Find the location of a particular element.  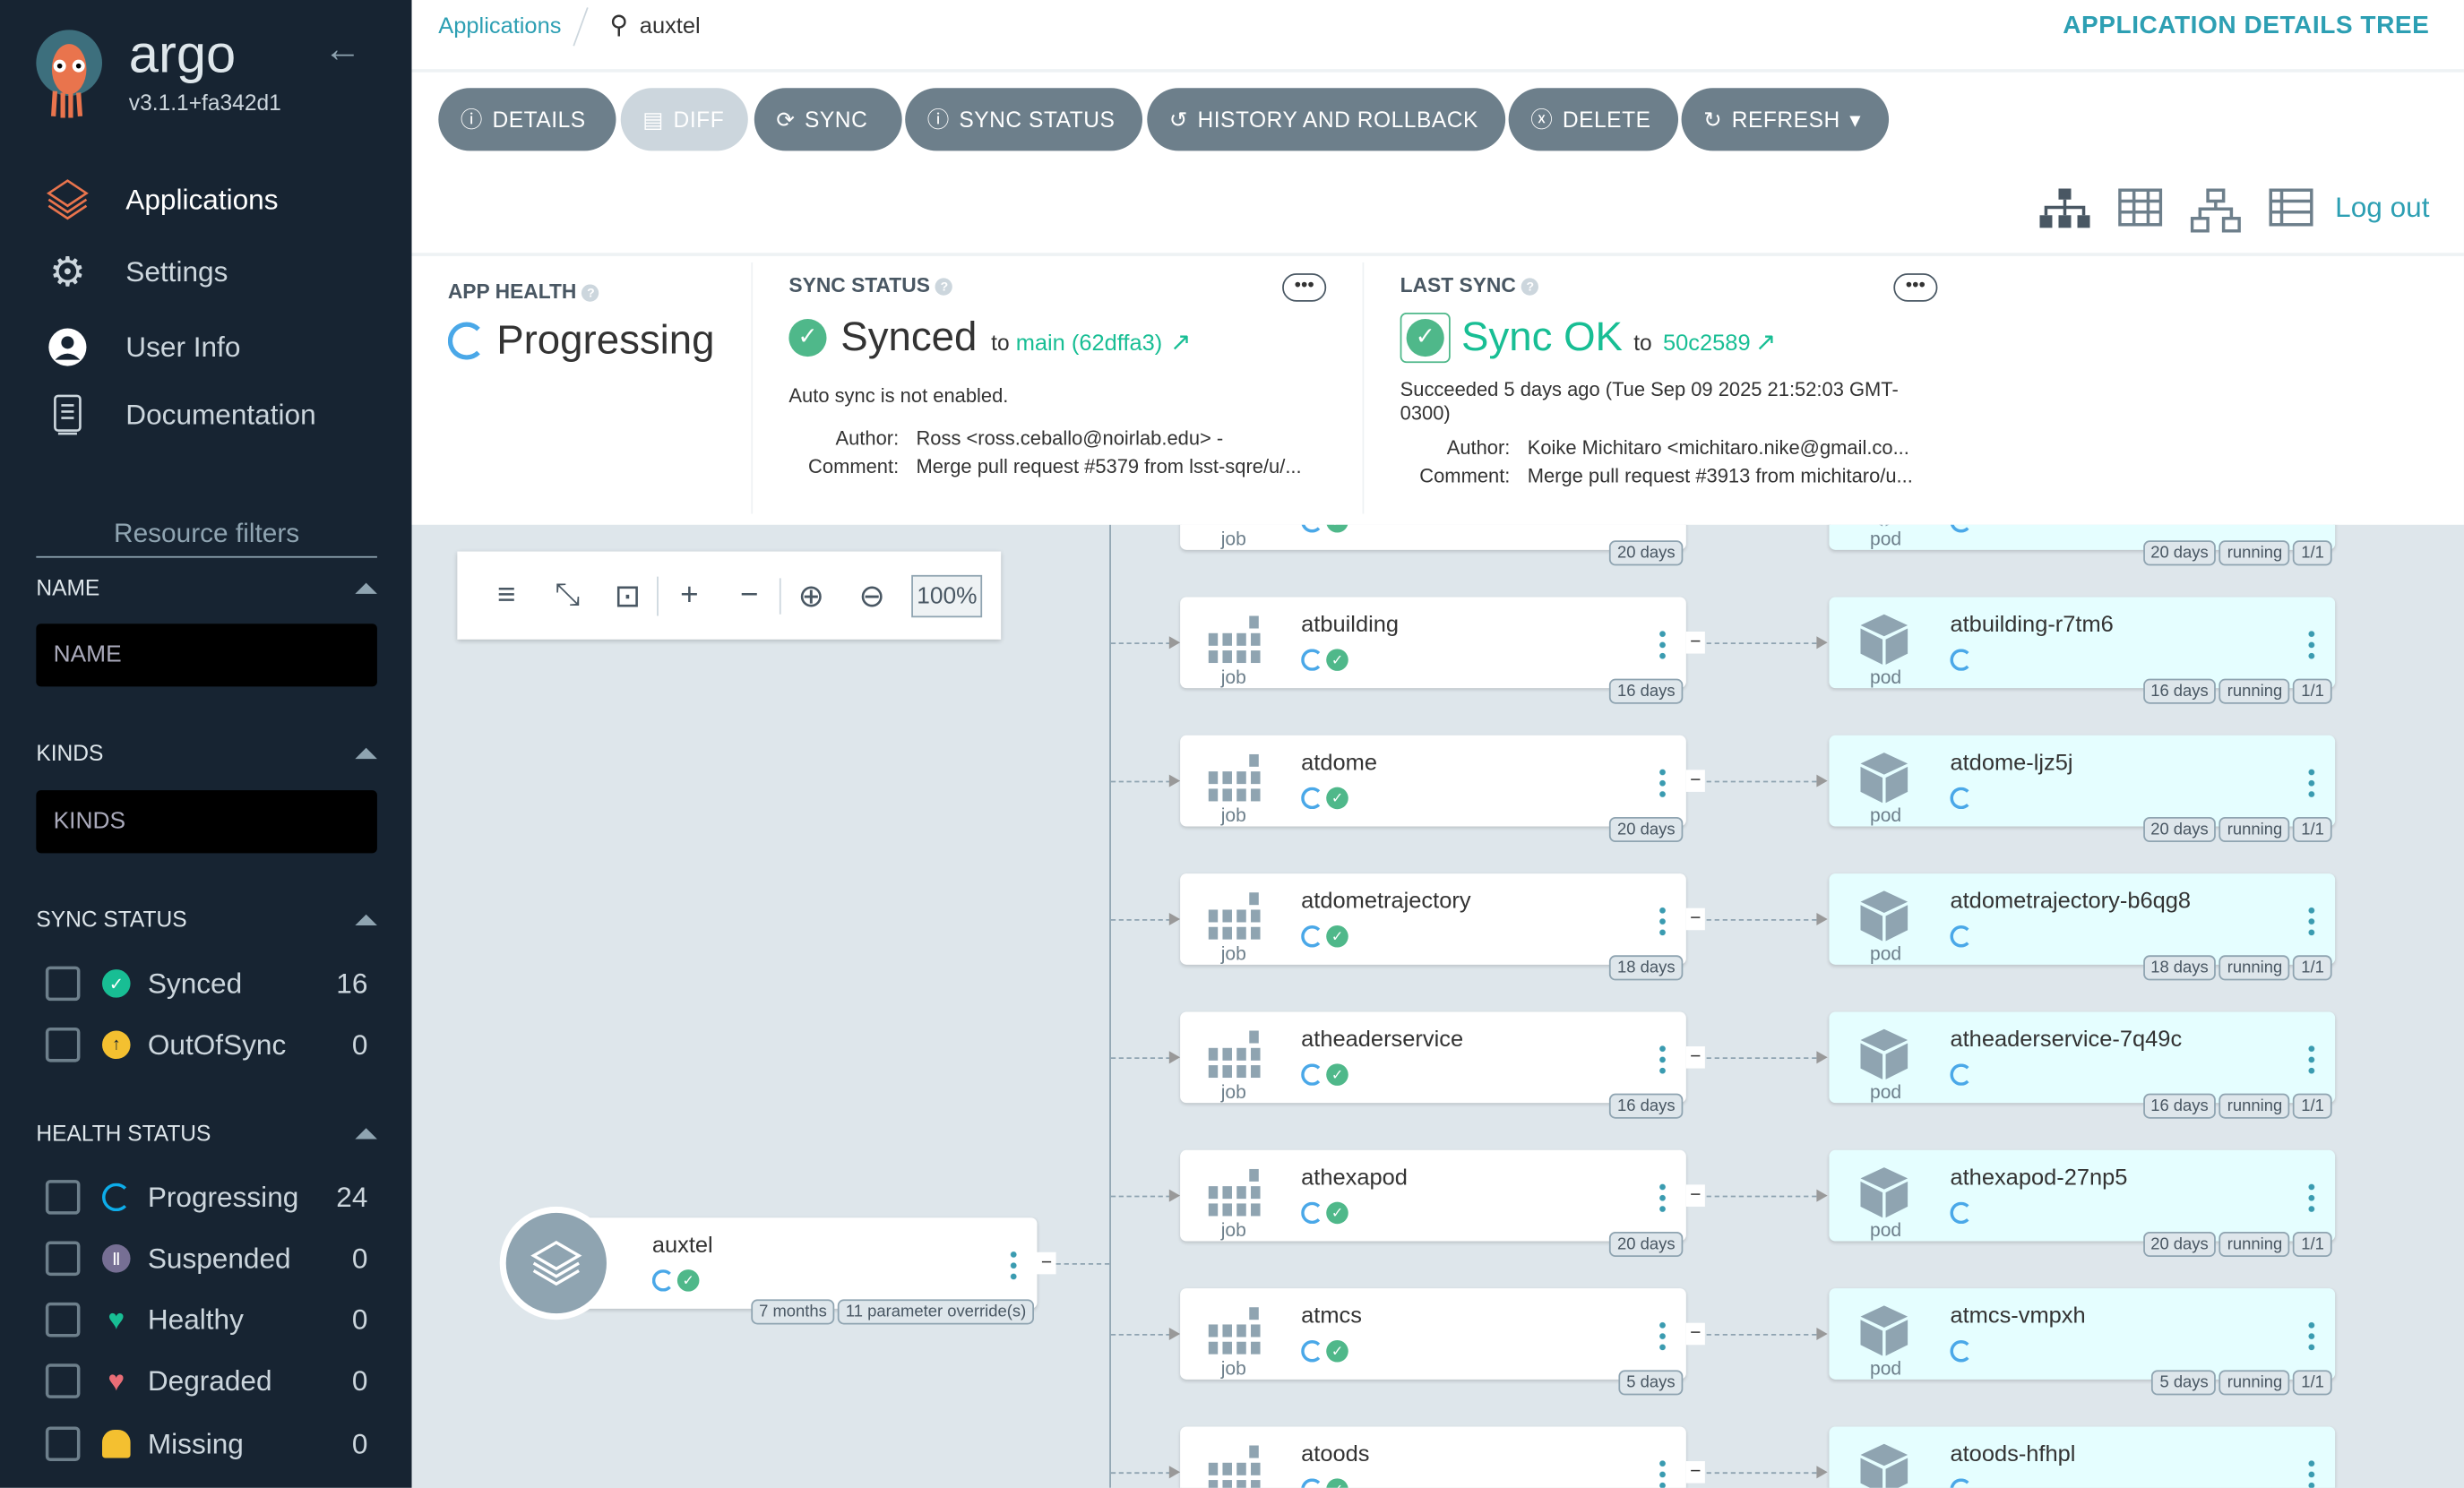

history-rollback-button: ↺ HISTORY AND ROLLBACK is located at coordinates (1326, 119).